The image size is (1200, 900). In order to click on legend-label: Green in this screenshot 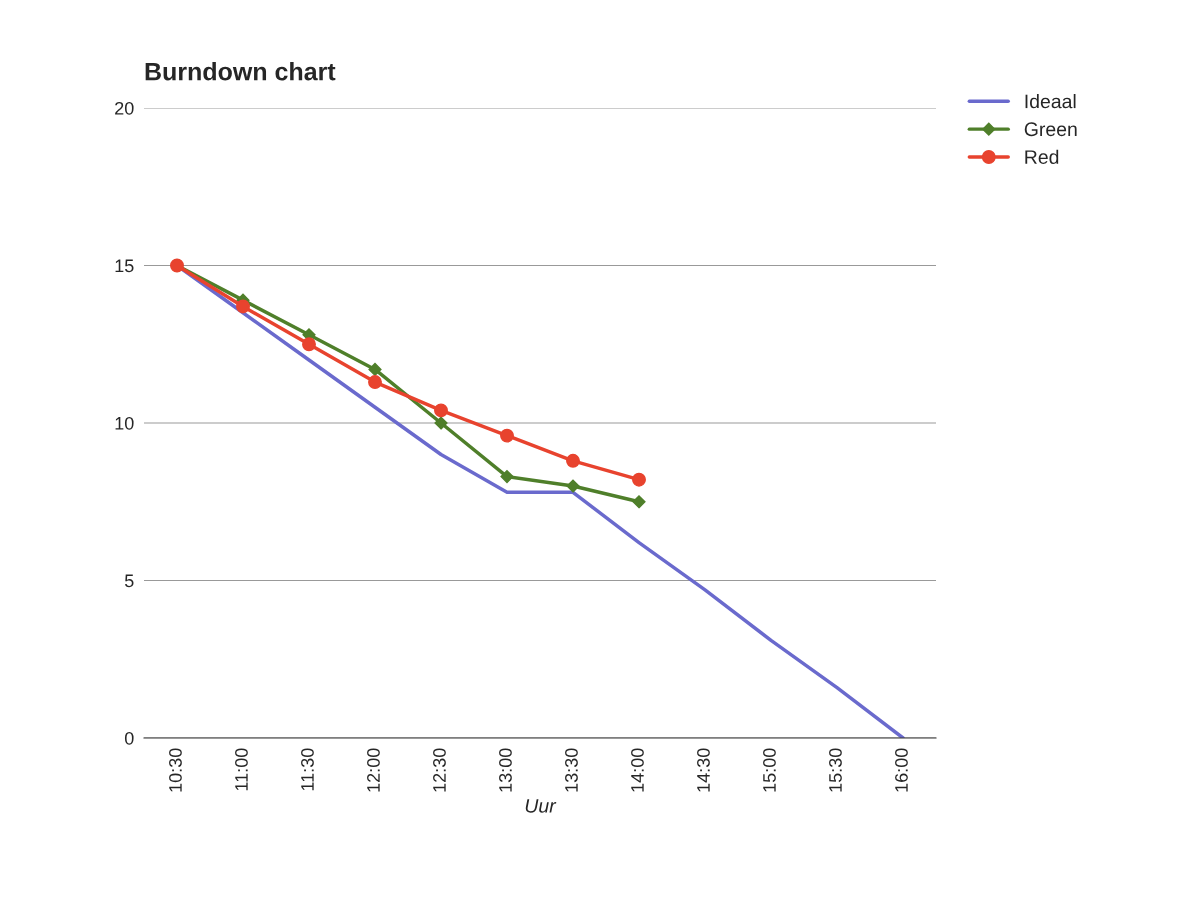, I will do `click(1050, 129)`.